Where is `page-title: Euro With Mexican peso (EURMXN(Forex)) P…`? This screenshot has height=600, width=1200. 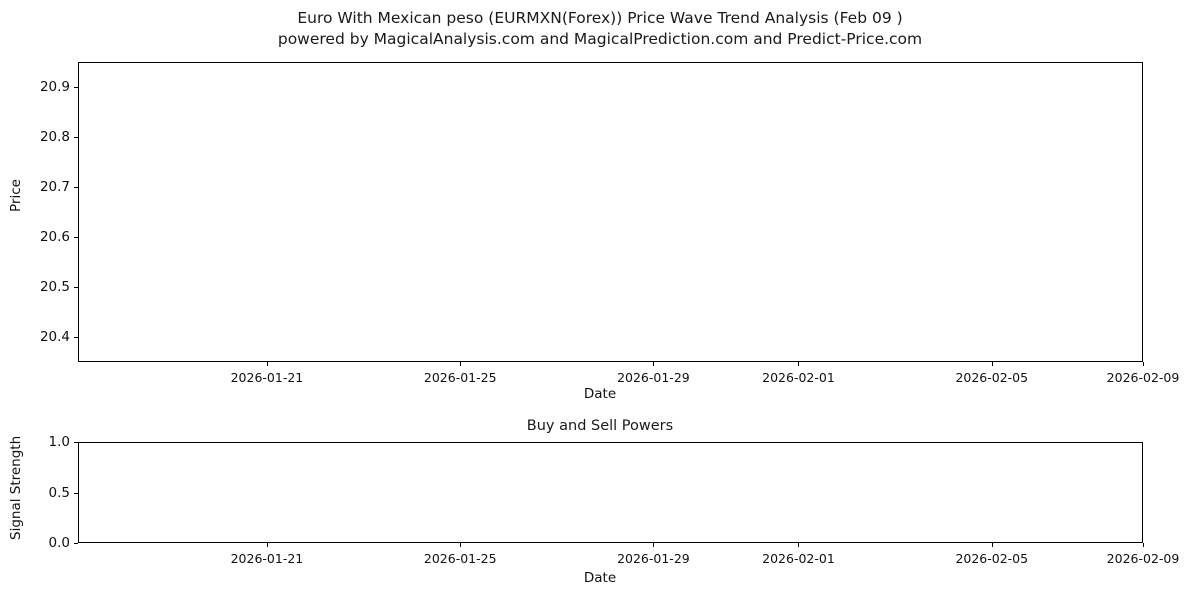 page-title: Euro With Mexican peso (EURMXN(Forex)) P… is located at coordinates (600, 29).